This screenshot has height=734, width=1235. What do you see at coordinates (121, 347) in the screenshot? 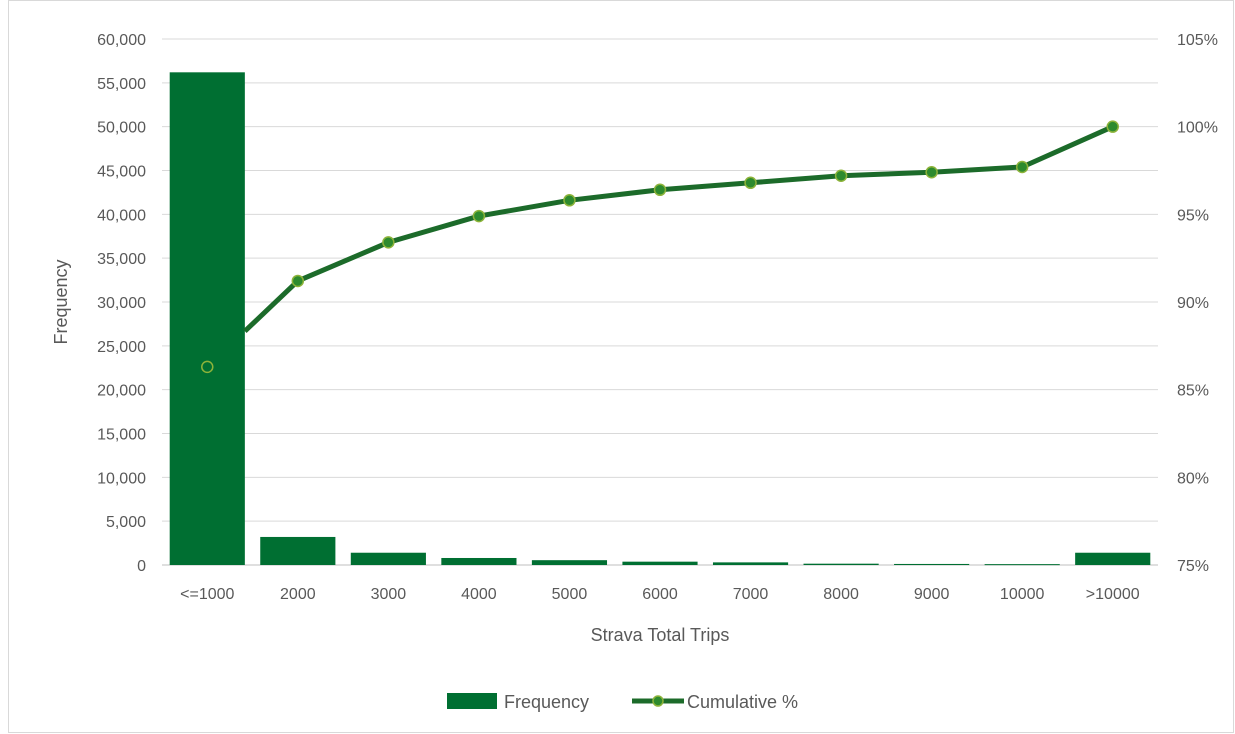
I see `y-tick-label: 25,000` at bounding box center [121, 347].